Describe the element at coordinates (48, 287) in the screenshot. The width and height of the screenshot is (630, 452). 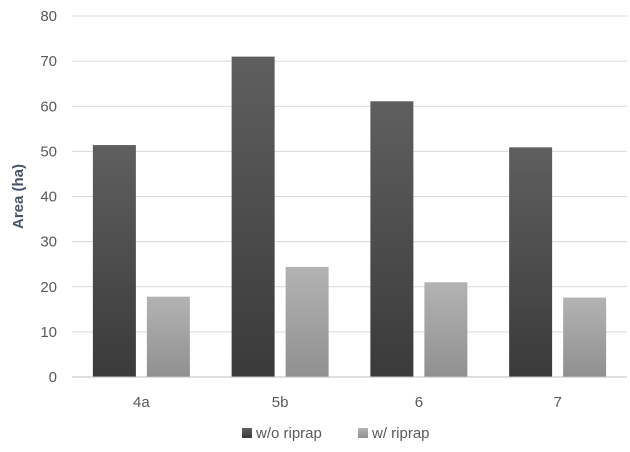
I see `y-tick-label: 20` at that location.